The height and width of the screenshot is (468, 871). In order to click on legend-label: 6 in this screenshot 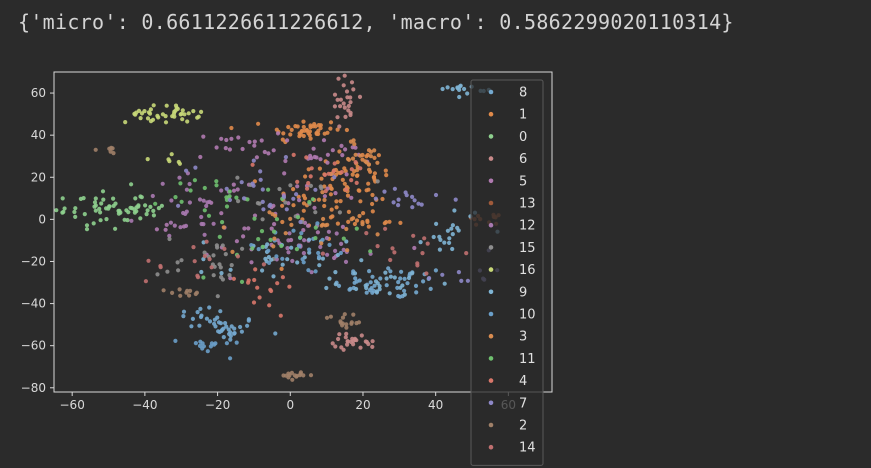, I will do `click(523, 159)`.